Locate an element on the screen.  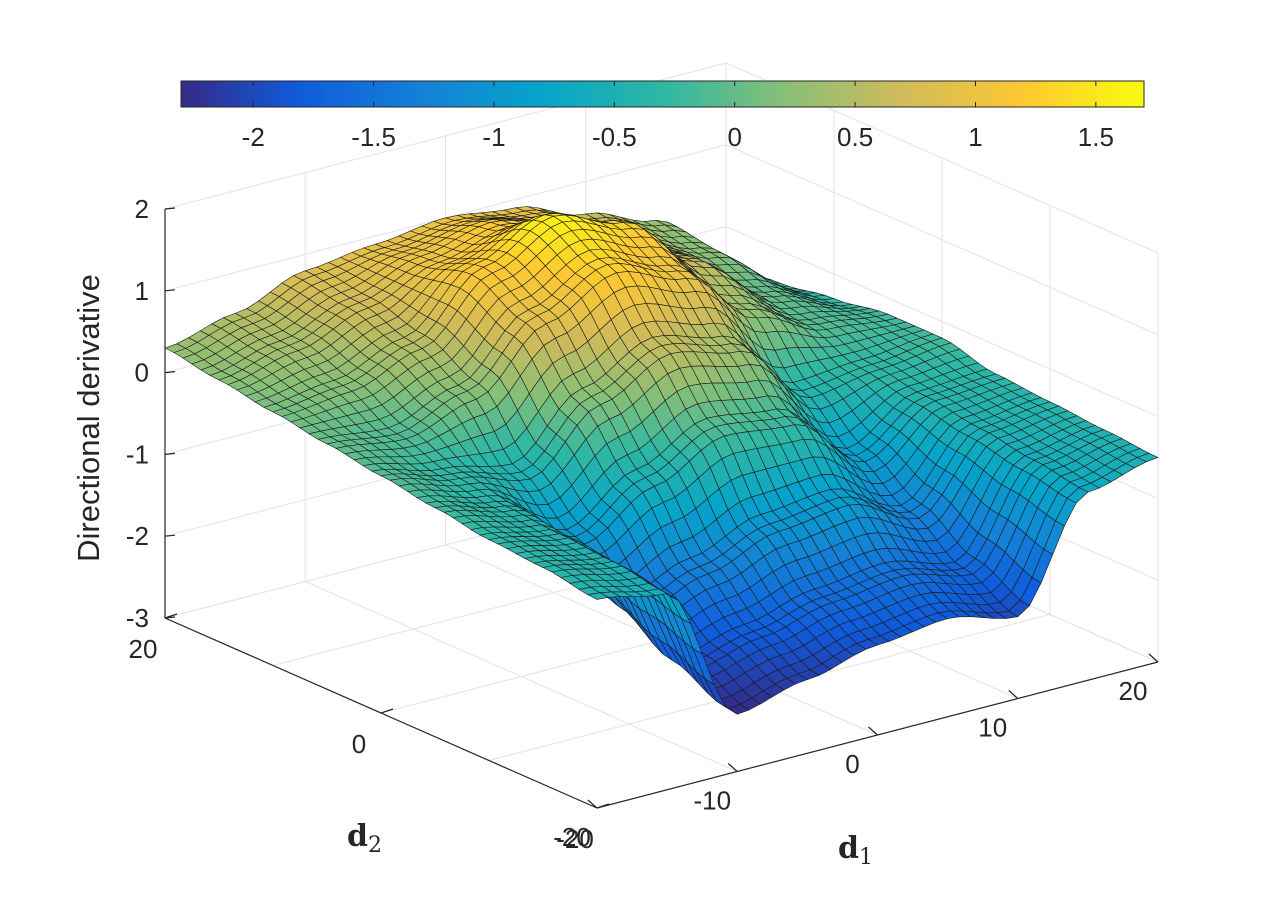
x-axis-label: d1 is located at coordinates (855, 850).